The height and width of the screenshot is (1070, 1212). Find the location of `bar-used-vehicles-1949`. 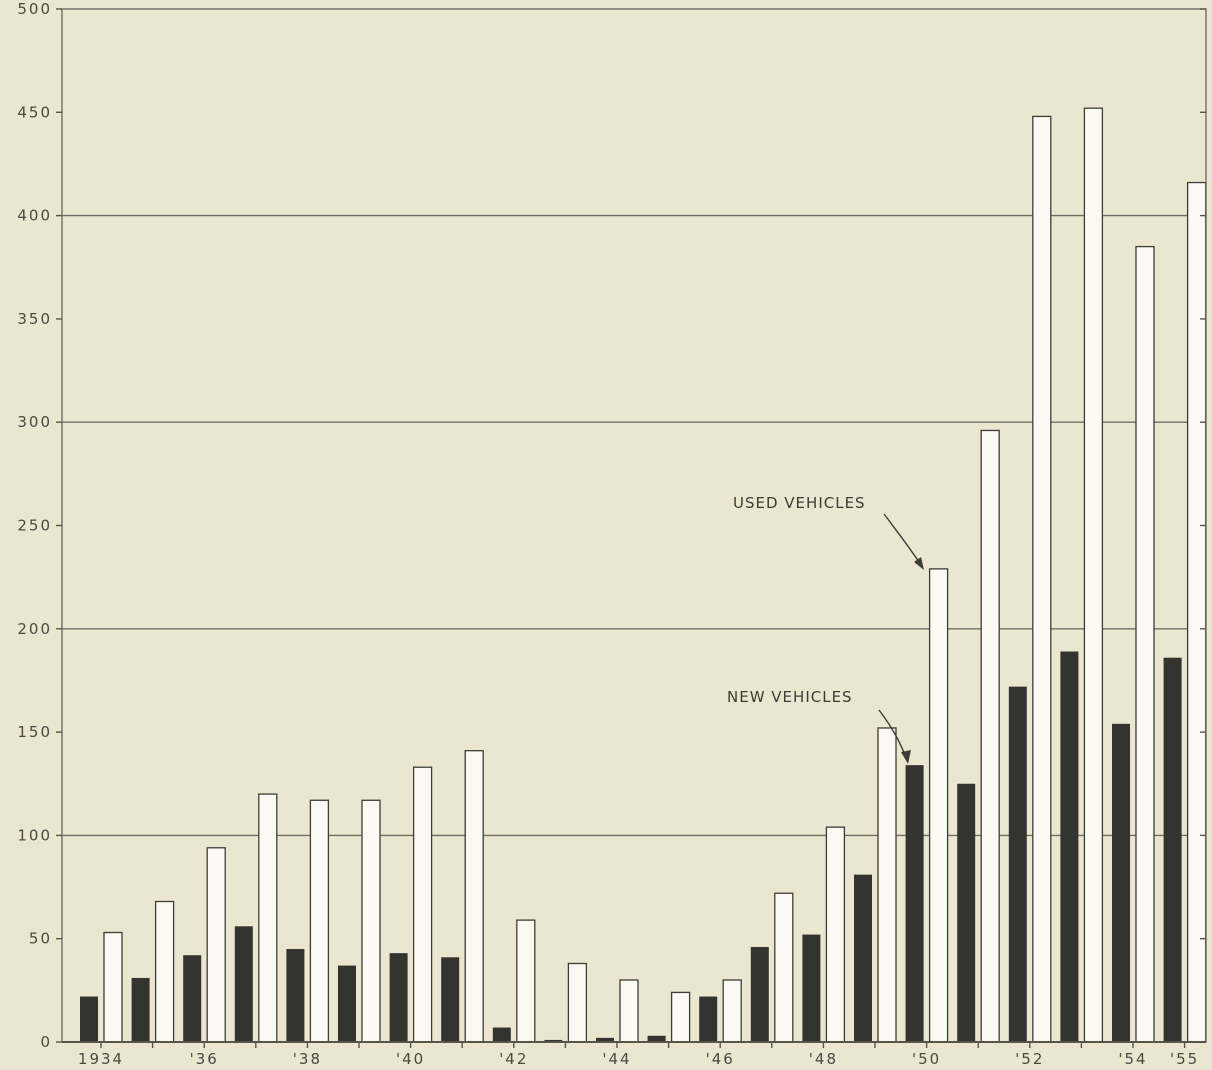

bar-used-vehicles-1949 is located at coordinates (887, 885).